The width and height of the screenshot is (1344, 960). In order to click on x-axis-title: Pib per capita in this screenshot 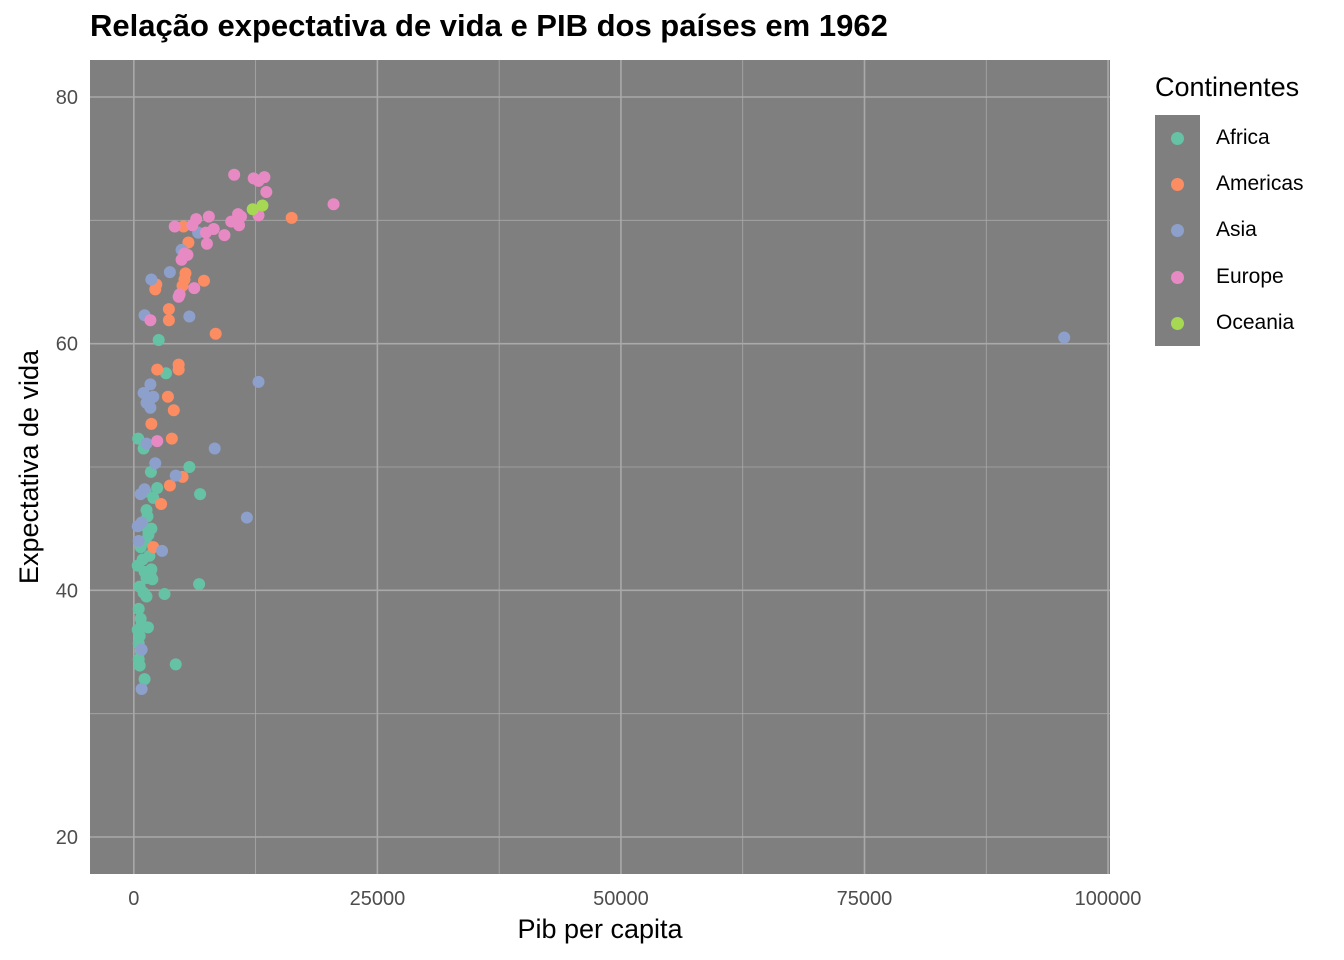, I will do `click(600, 929)`.